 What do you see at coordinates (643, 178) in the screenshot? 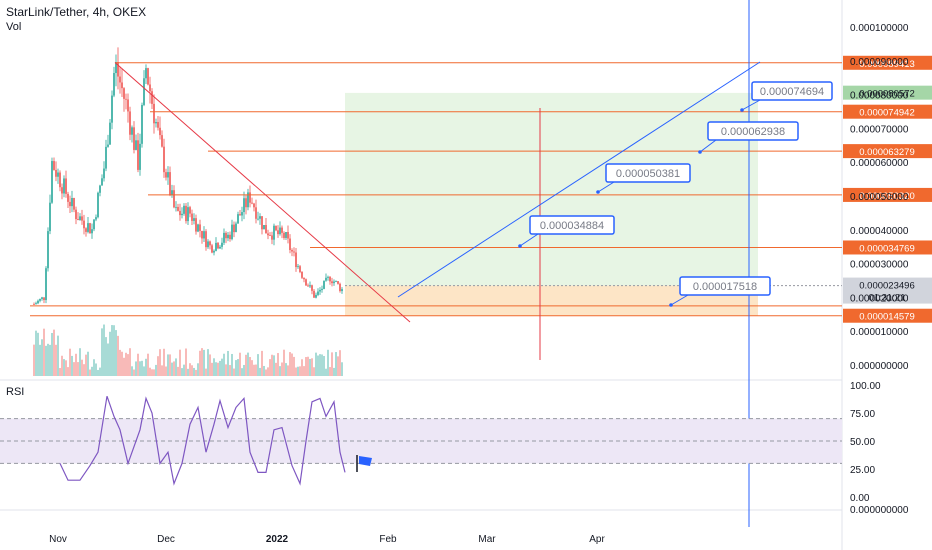
I see `target-callout: 0.000050381` at bounding box center [643, 178].